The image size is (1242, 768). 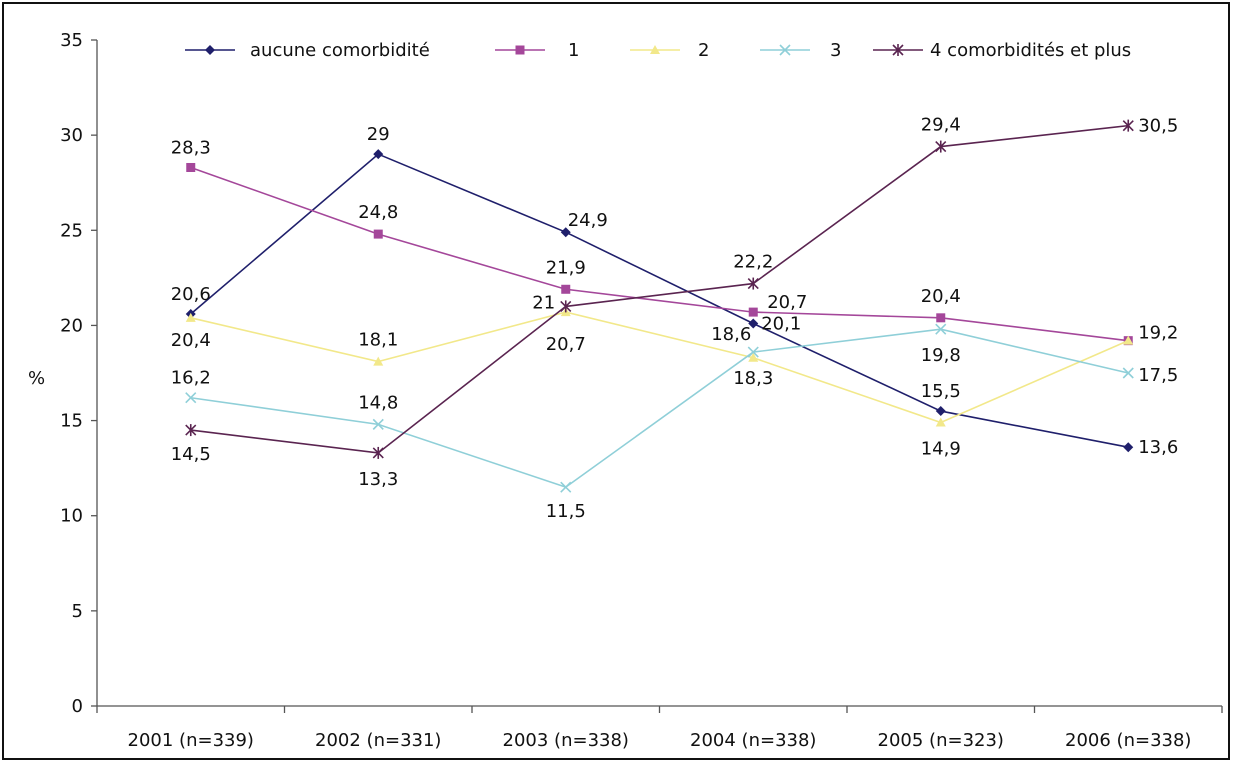 I want to click on y-tick-label: 35, so click(x=71, y=40).